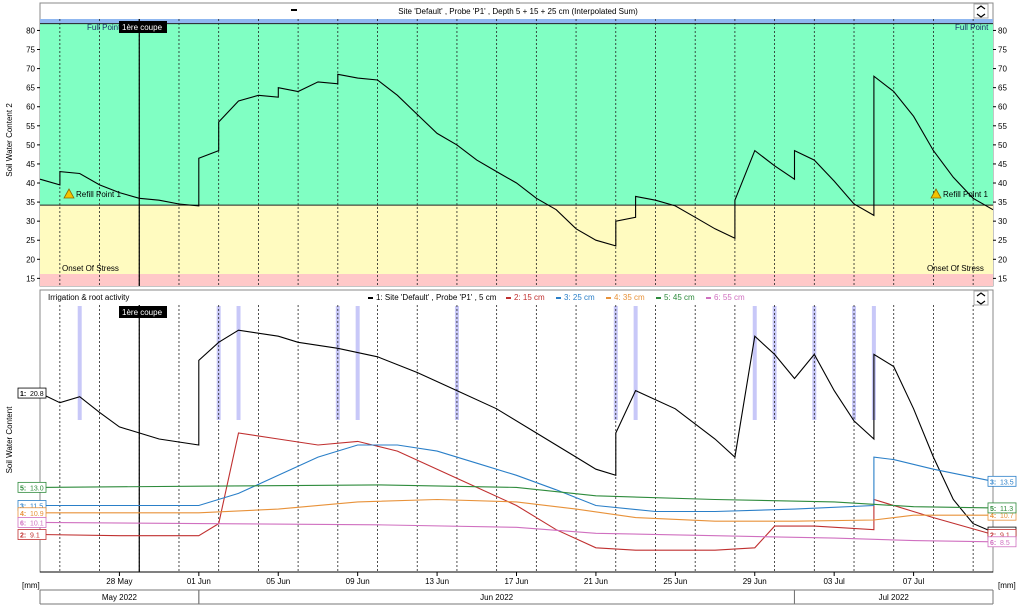  I want to click on y-tick-label-left: 15, so click(30, 278).